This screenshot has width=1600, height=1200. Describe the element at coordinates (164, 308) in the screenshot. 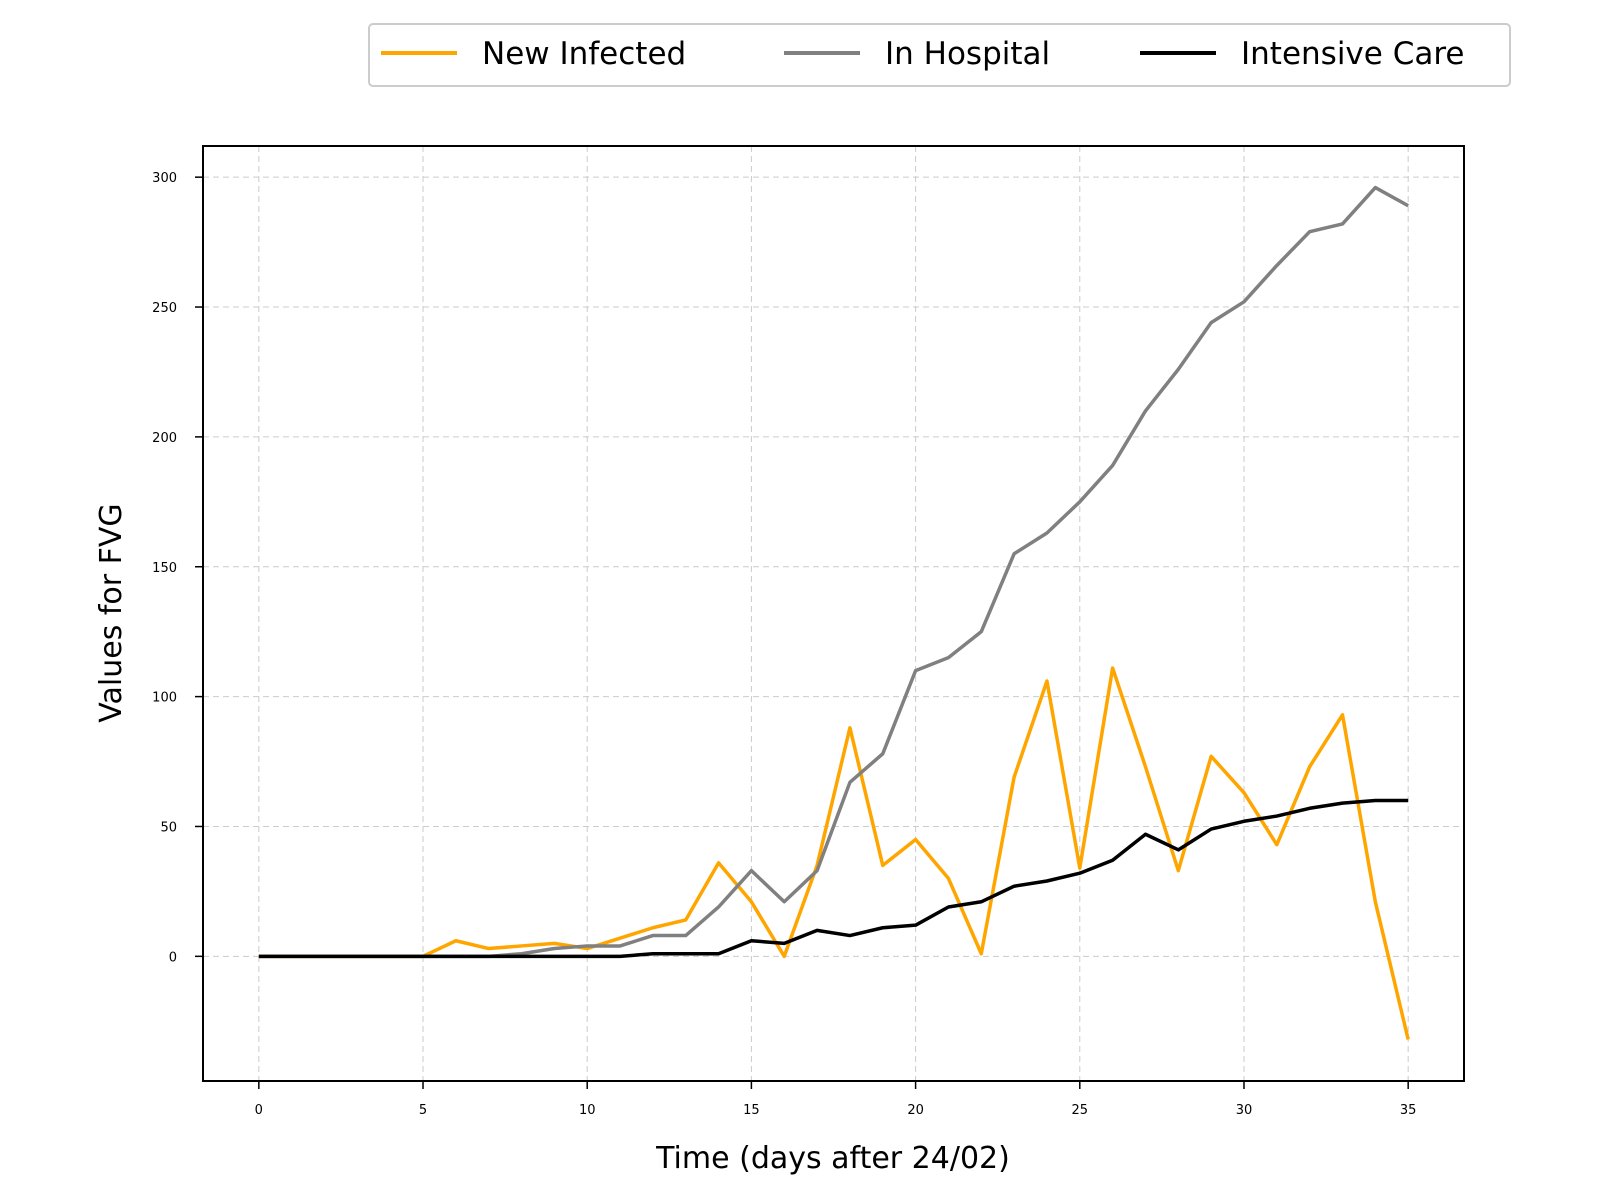

I see `y-tick-label: 250` at that location.